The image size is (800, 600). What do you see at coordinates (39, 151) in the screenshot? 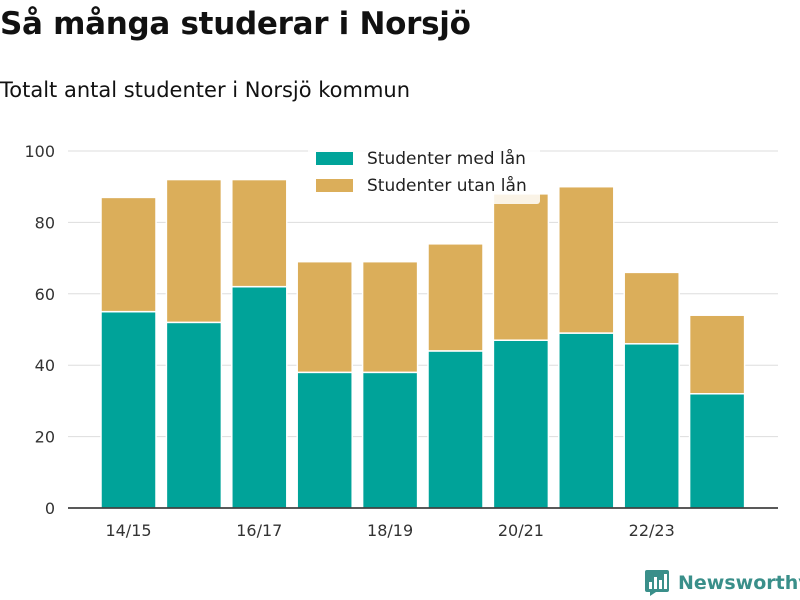
I see `y-tick-label: 100` at bounding box center [39, 151].